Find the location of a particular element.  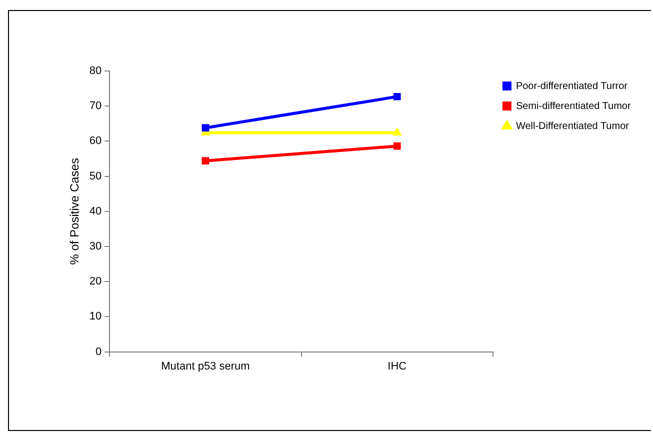

y-axis-title: % of Positive Cases is located at coordinates (75, 211).